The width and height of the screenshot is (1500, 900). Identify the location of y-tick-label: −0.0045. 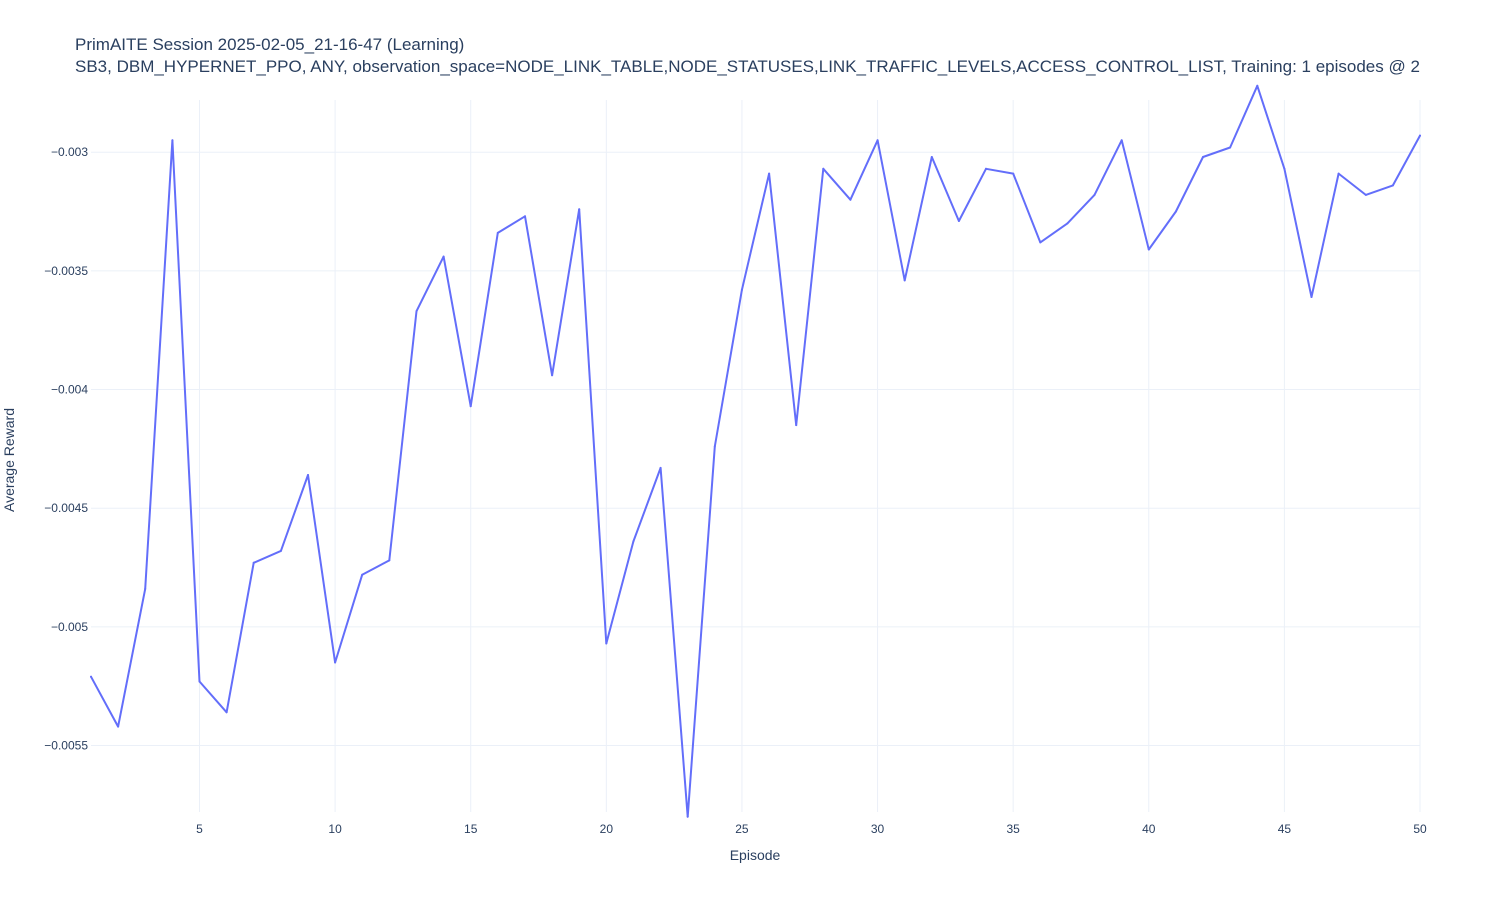
(66, 508).